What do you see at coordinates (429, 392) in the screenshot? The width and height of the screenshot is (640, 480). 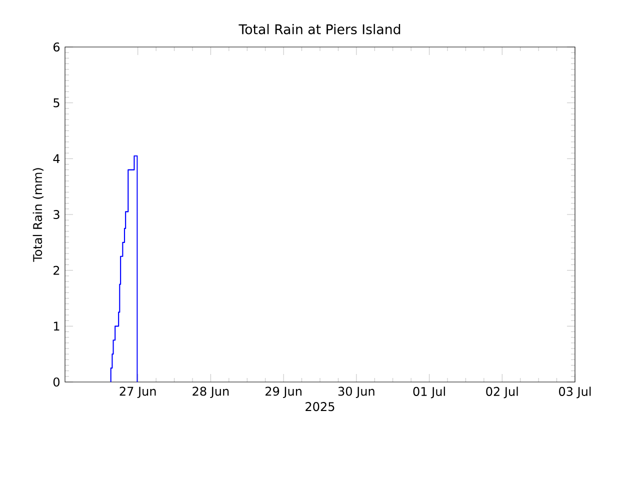 I see `x-tick-label: 01 Jul` at bounding box center [429, 392].